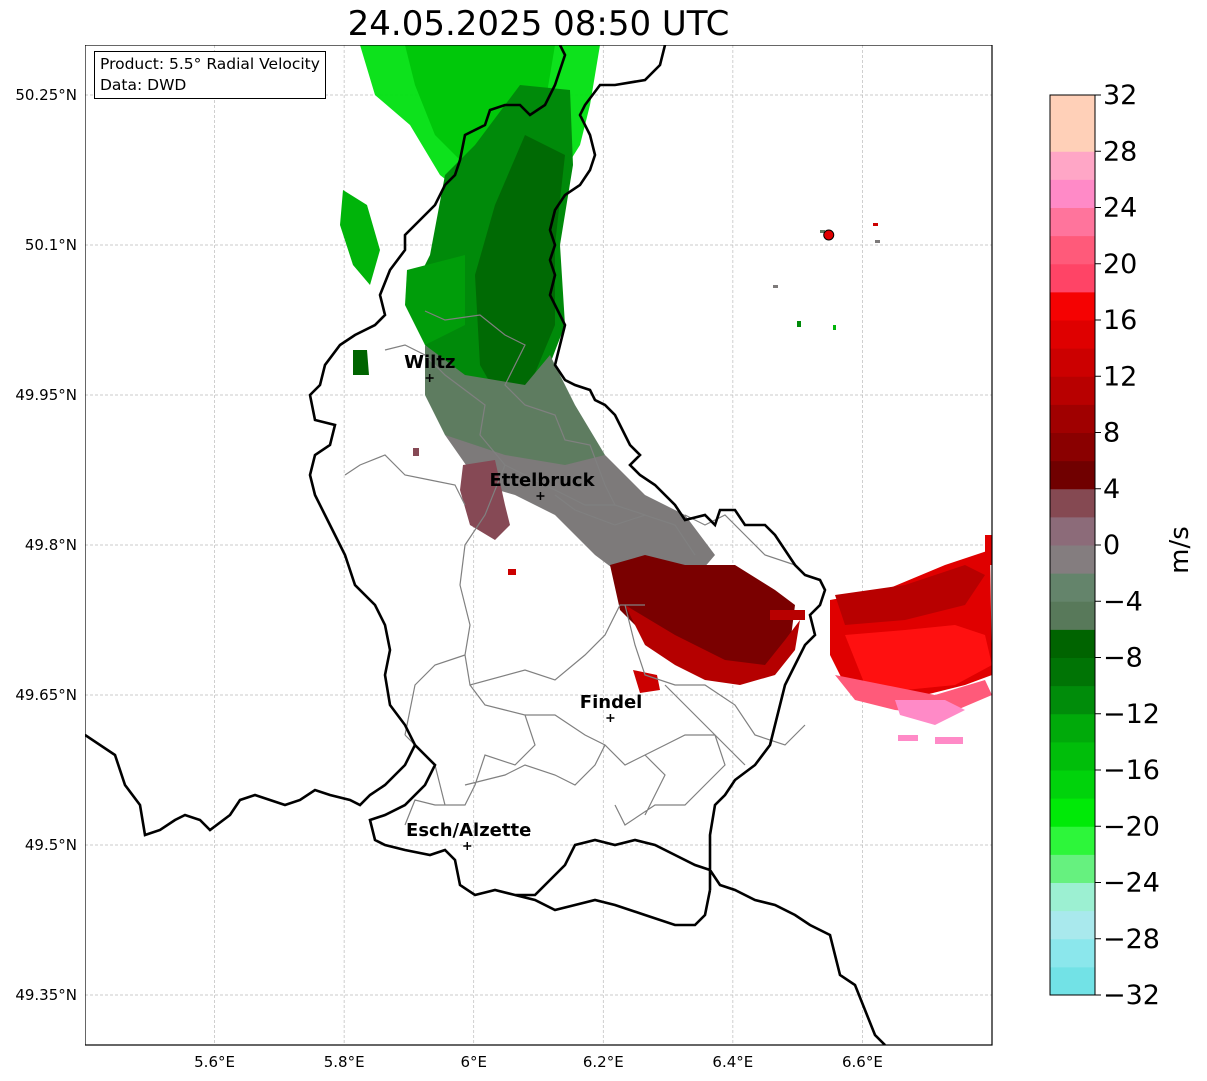 The height and width of the screenshot is (1081, 1207). I want to click on city-wiltz: Wiltz, so click(429, 367).